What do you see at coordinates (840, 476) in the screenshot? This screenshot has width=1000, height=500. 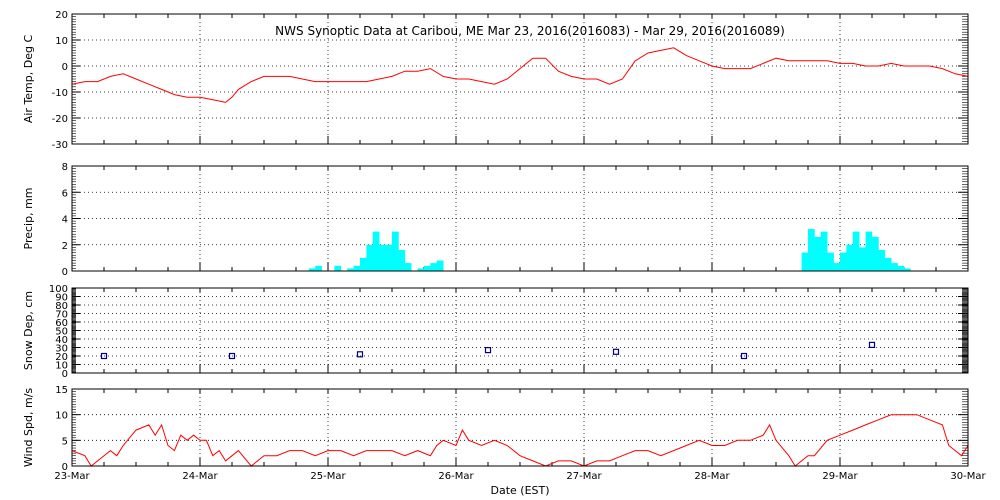 I see `x-tick-label: 29-Mar` at bounding box center [840, 476].